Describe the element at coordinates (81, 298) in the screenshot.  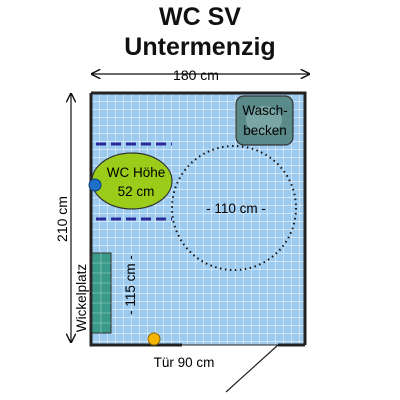
I see `changing-table-label: Wickelplatz` at that location.